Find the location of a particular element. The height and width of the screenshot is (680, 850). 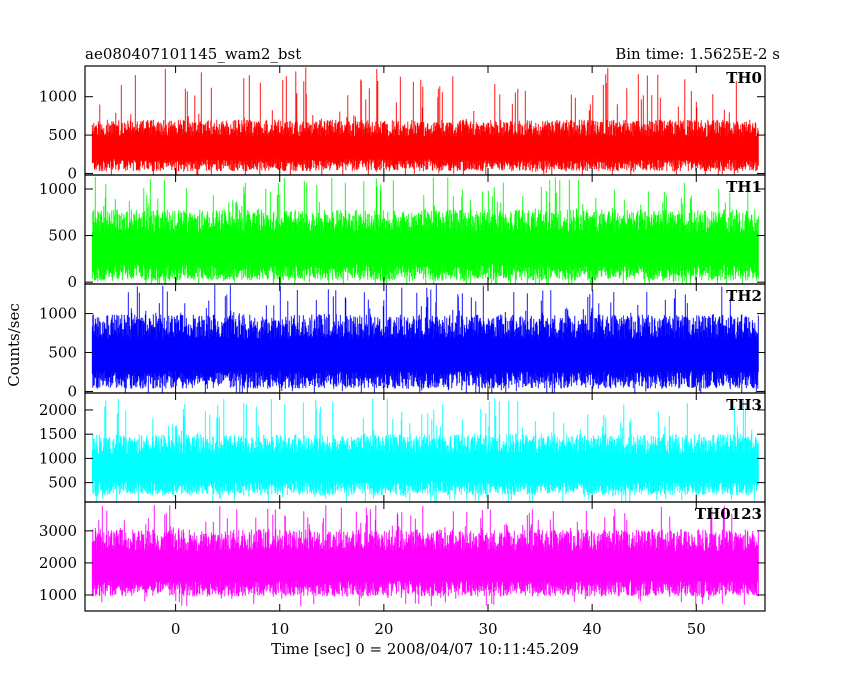

panel-th3: 500 1000 1500 2000 TH3 is located at coordinates (402, 447).